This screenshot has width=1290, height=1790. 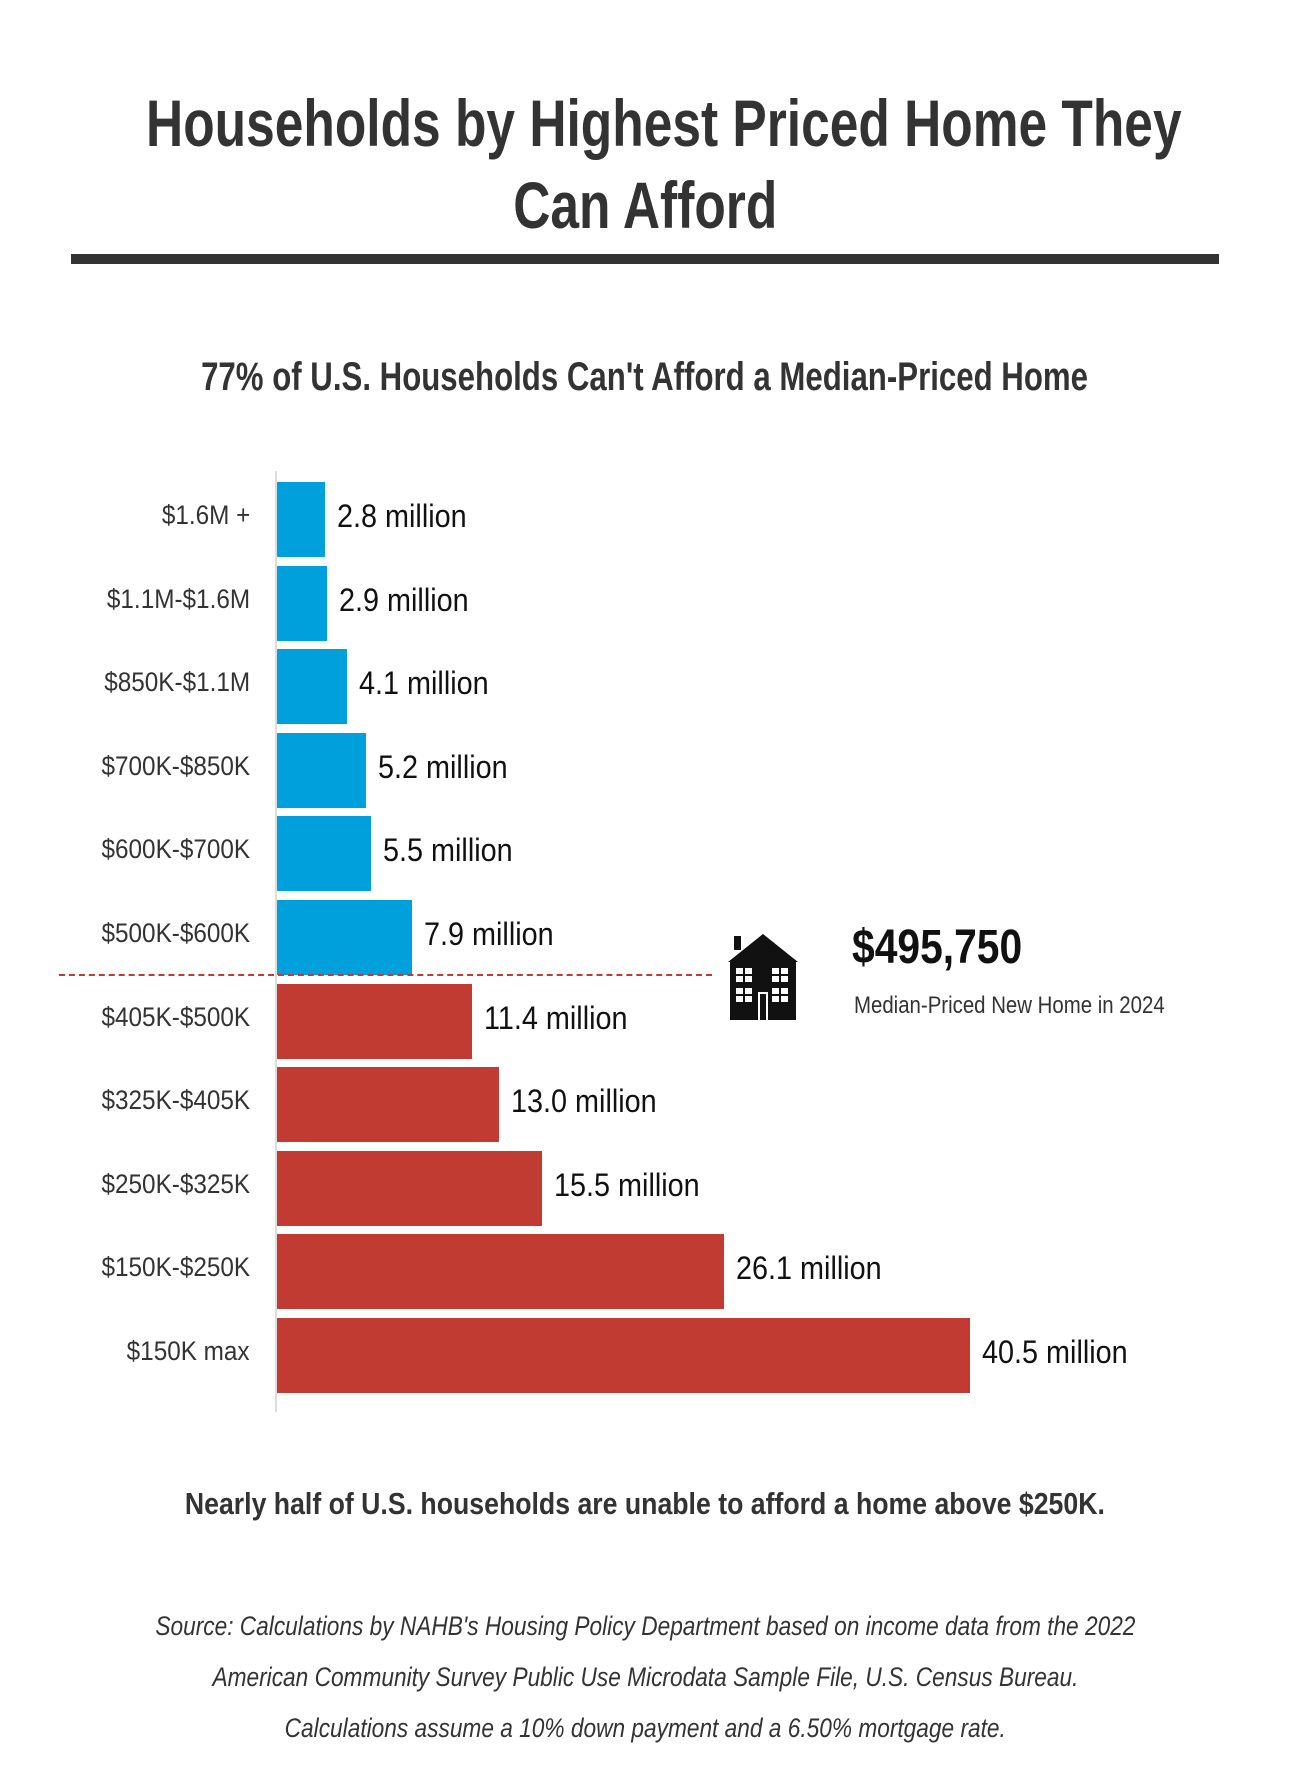 I want to click on data-label: 7.9 million, so click(x=496, y=934).